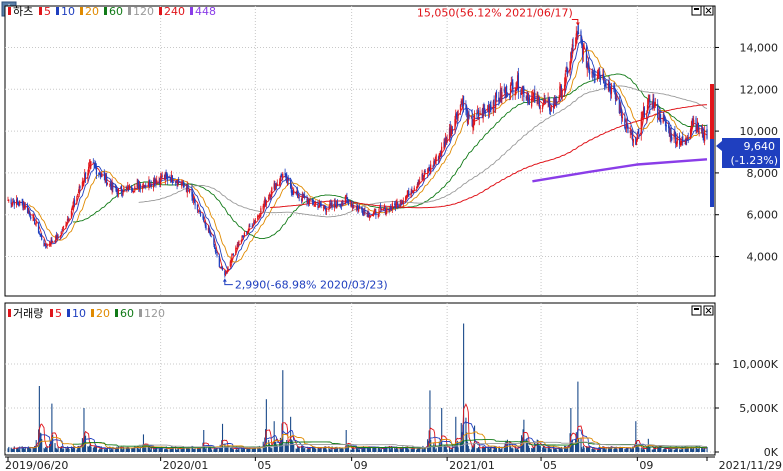 Image resolution: width=783 pixels, height=471 pixels. Describe the element at coordinates (702, 10) in the screenshot. I see `price-window-controls` at that location.